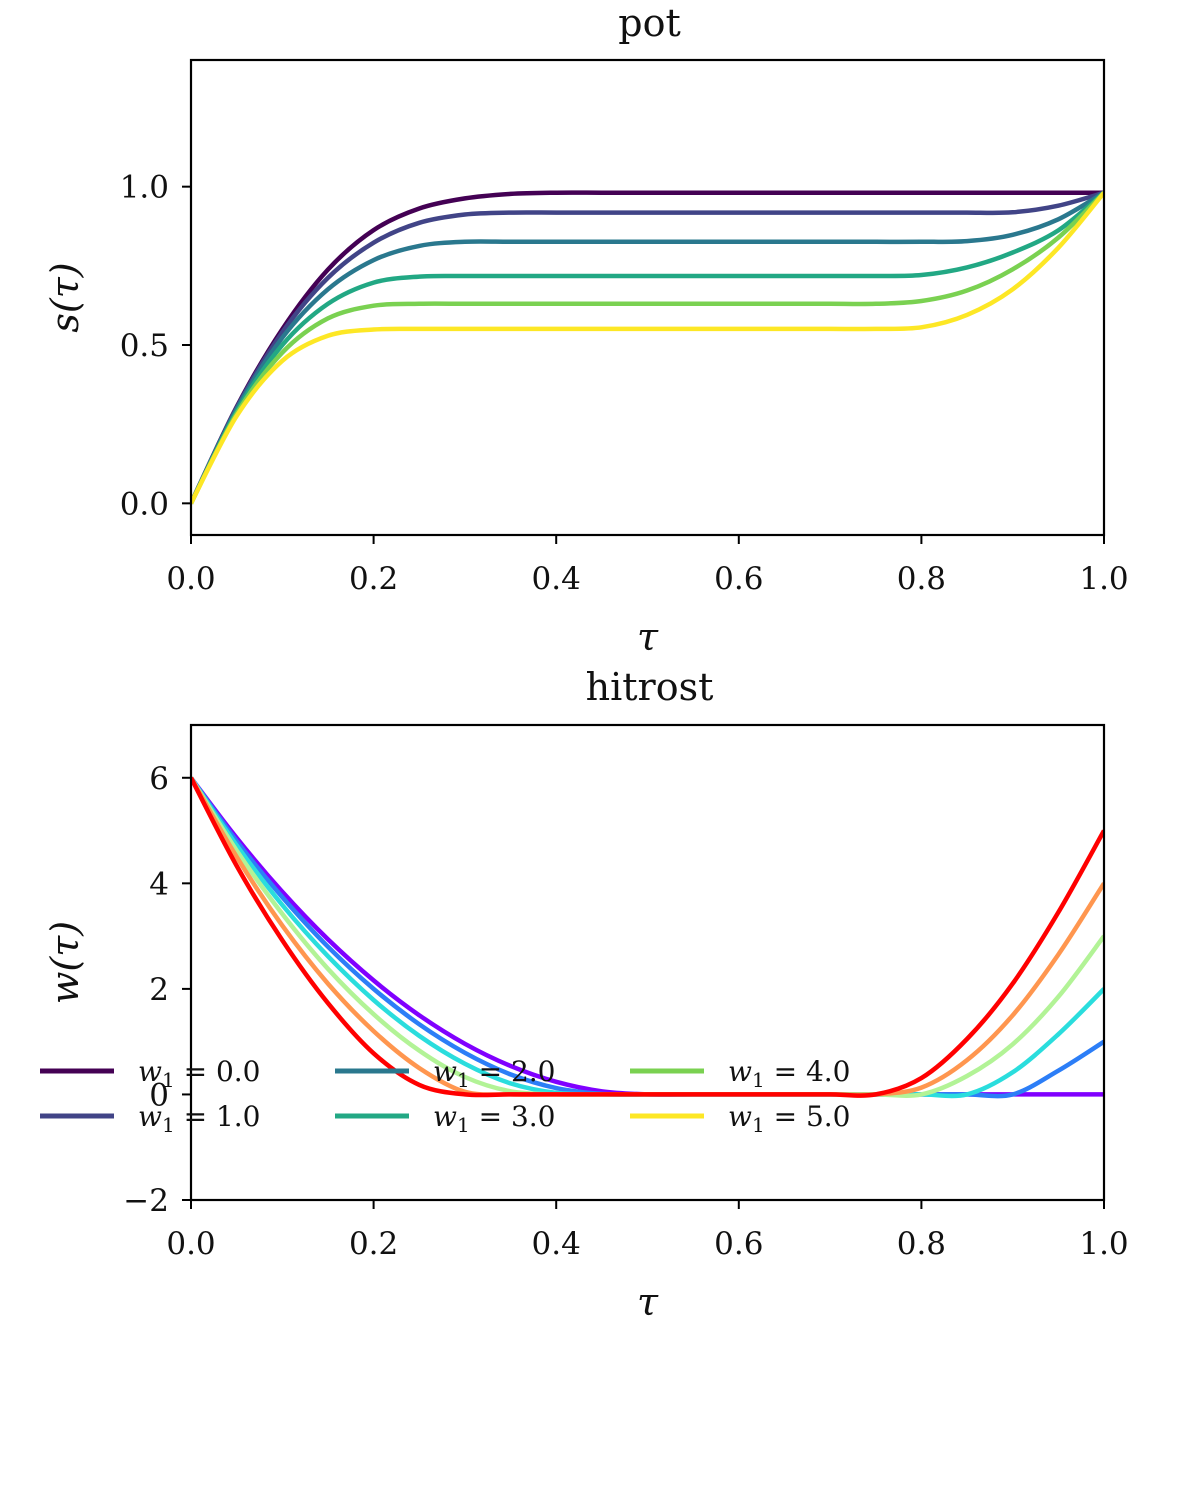 The height and width of the screenshot is (1500, 1200). I want to click on legend-item: w1 = 2.0, so click(445, 1073).